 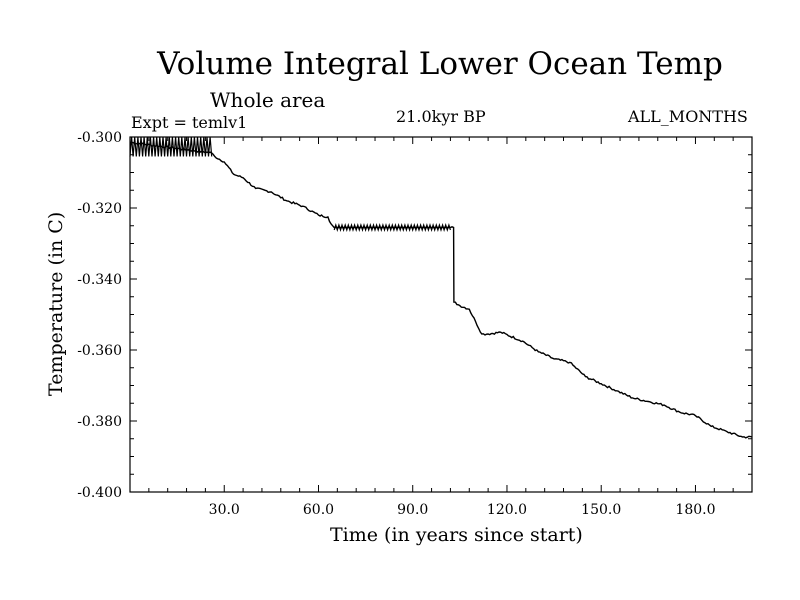 I want to click on y-tick-label: -0.320, so click(x=99, y=209).